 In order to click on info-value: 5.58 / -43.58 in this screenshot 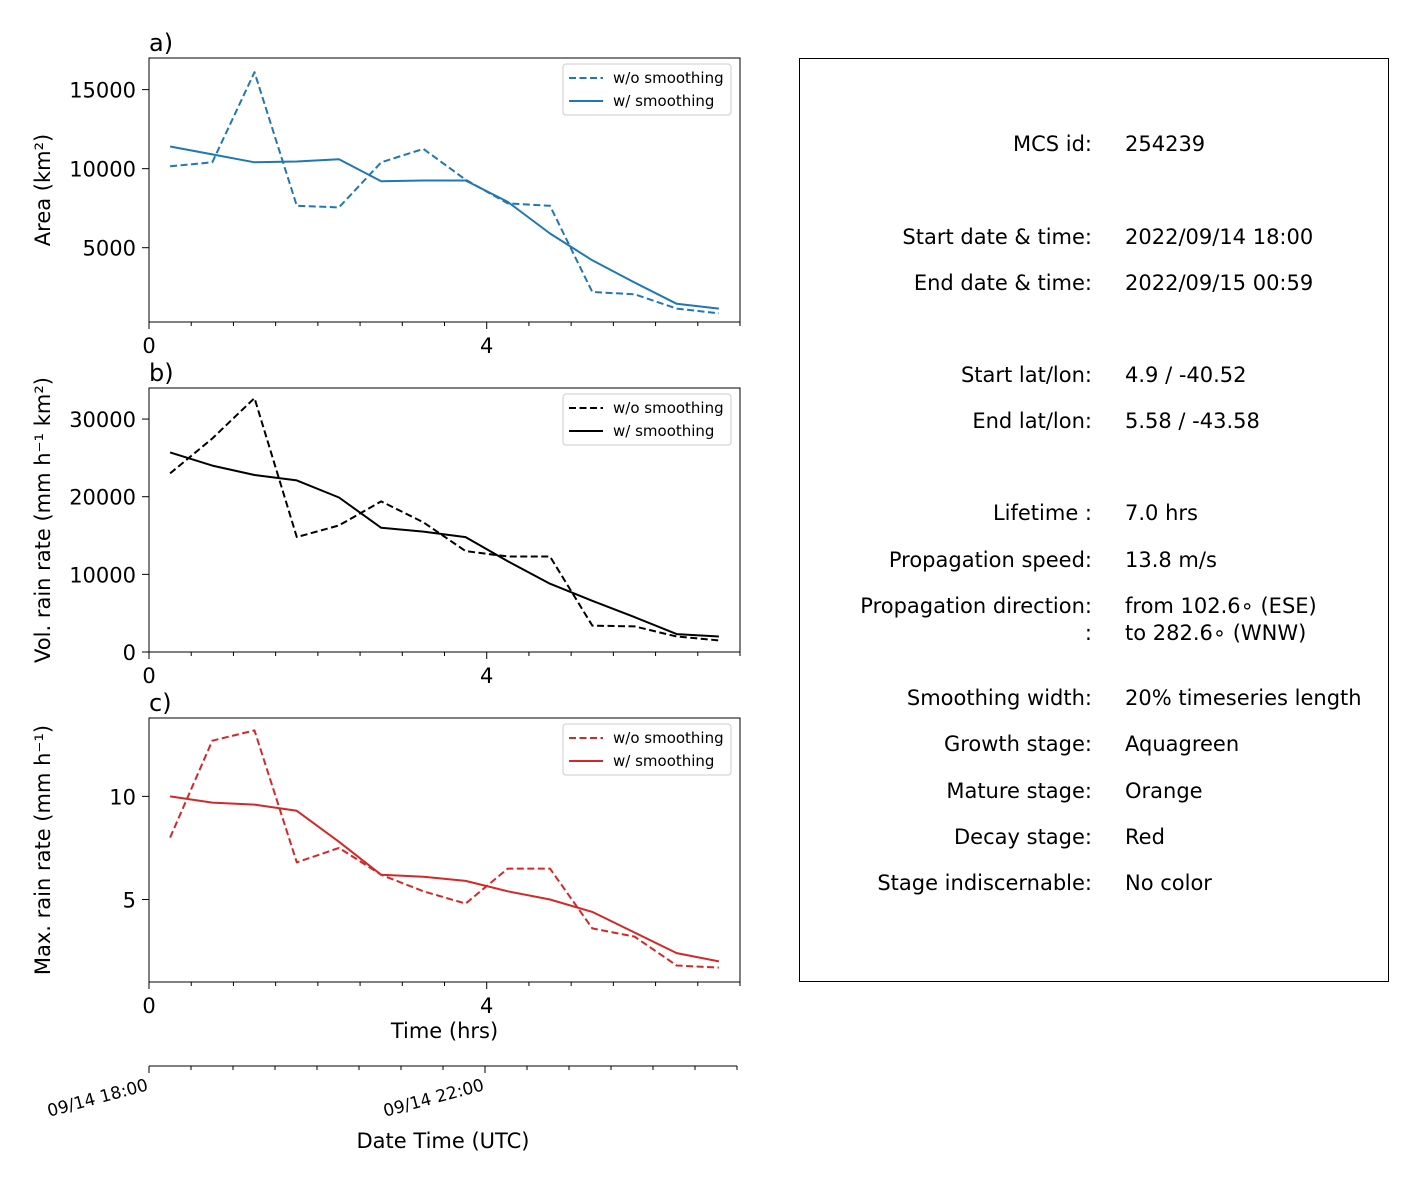, I will do `click(1192, 421)`.